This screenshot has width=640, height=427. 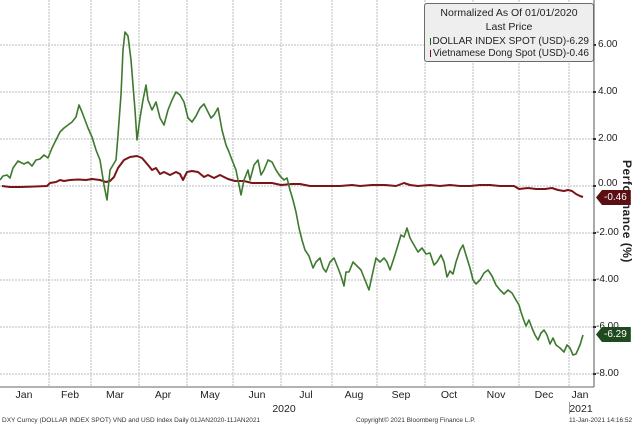 I want to click on x-year-label-2021: 2021, so click(x=581, y=409).